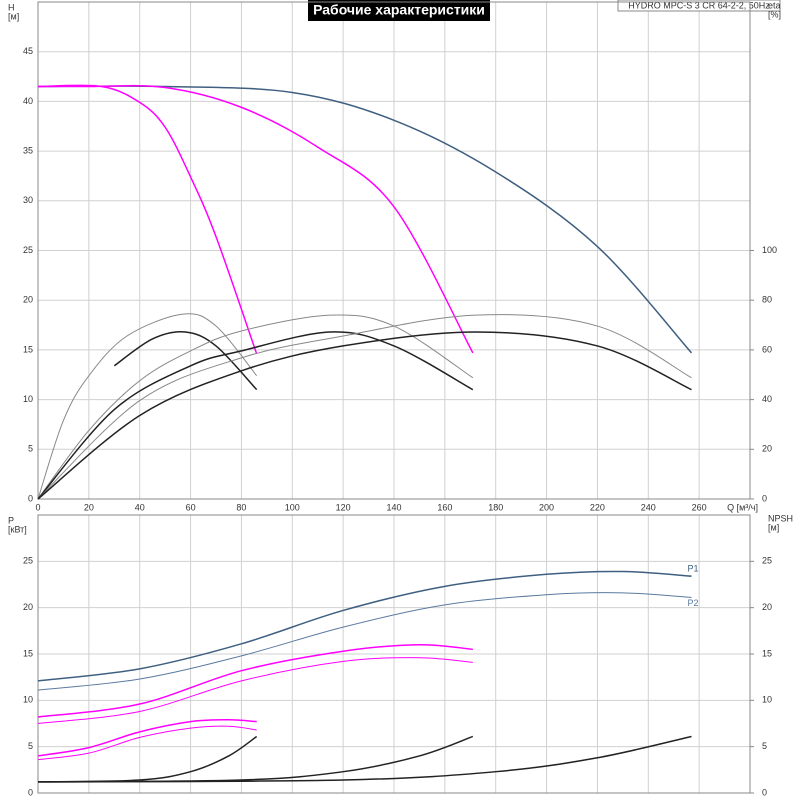 This screenshot has width=800, height=805. What do you see at coordinates (28, 200) in the screenshot?
I see `y-tick-label: 30` at bounding box center [28, 200].